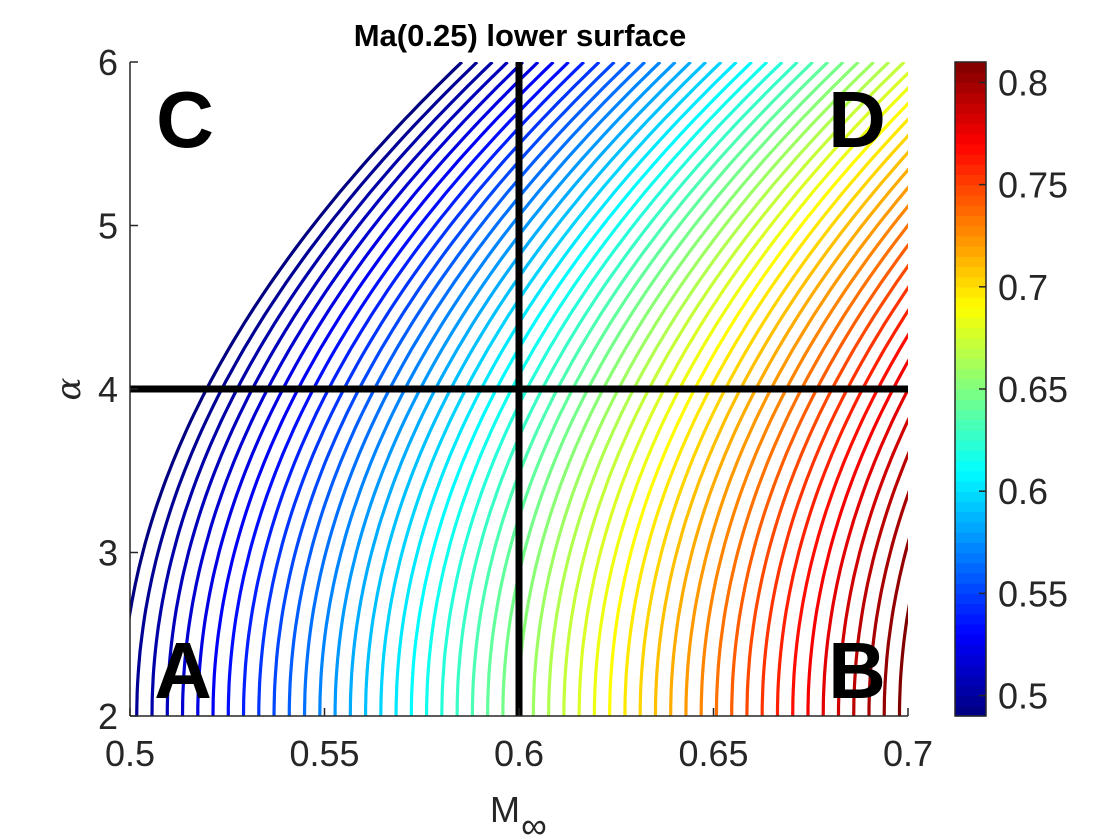 The image size is (1120, 840). I want to click on colorbar-tick-label: 0.7, so click(1023, 287).